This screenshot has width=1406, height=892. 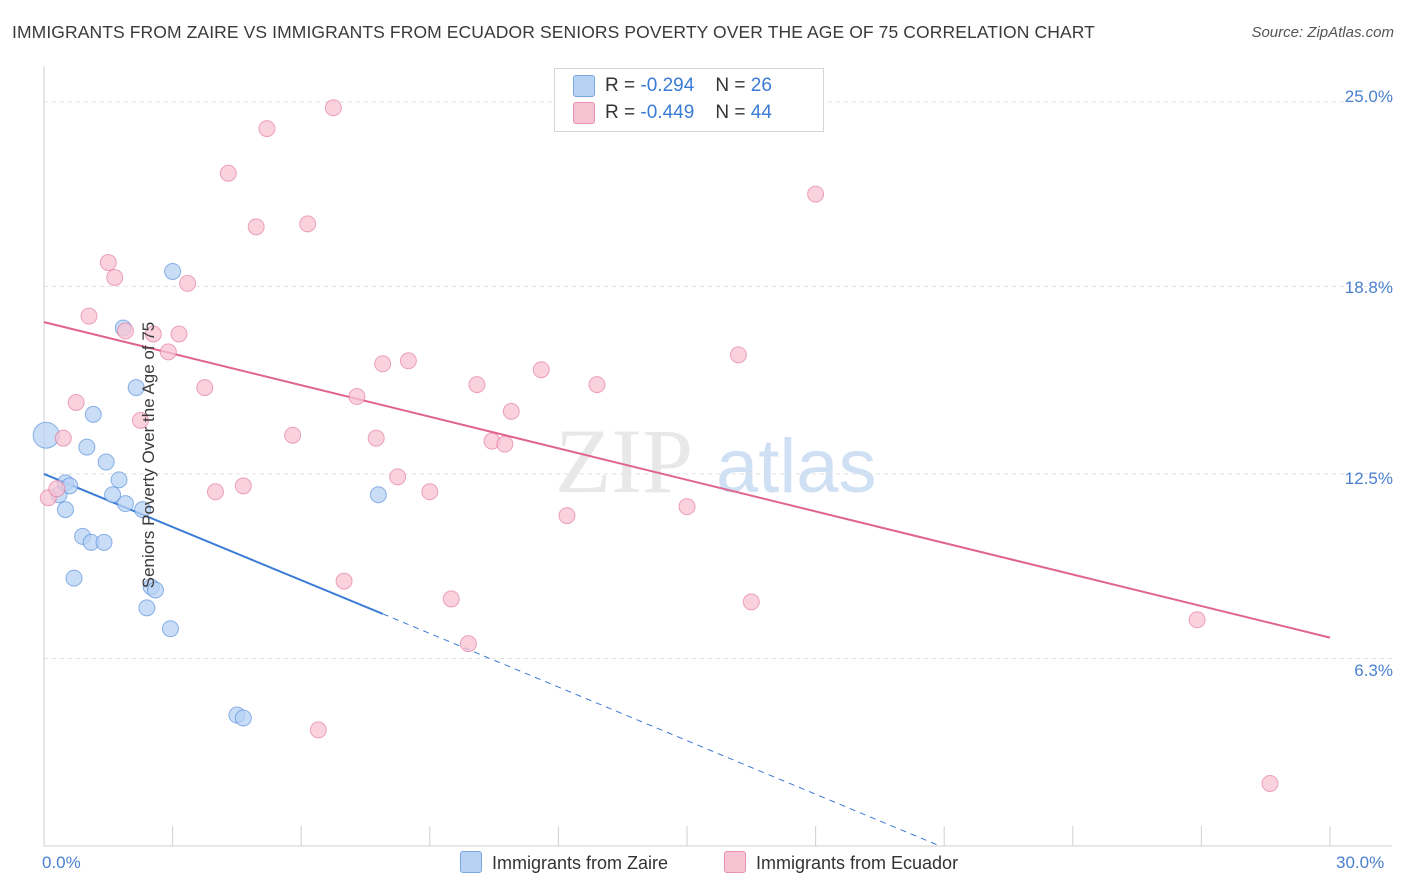 What do you see at coordinates (667, 86) in the screenshot?
I see `legend-r-value: -0.294` at bounding box center [667, 86].